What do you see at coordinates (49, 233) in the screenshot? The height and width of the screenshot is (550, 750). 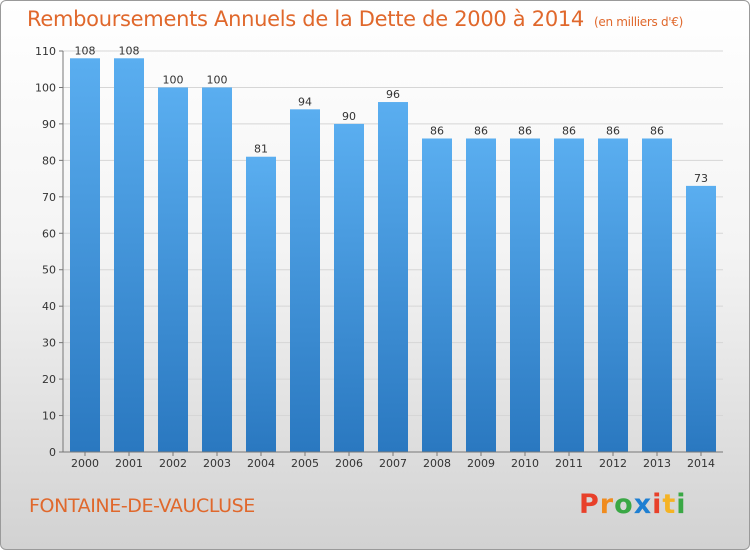 I see `y-tick-label: 60` at bounding box center [49, 233].